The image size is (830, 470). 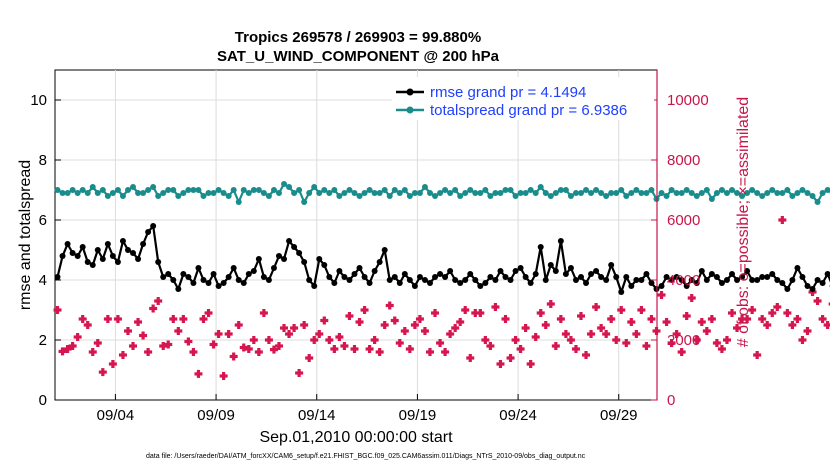 What do you see at coordinates (43, 340) in the screenshot?
I see `left-y-tick-label: 2` at bounding box center [43, 340].